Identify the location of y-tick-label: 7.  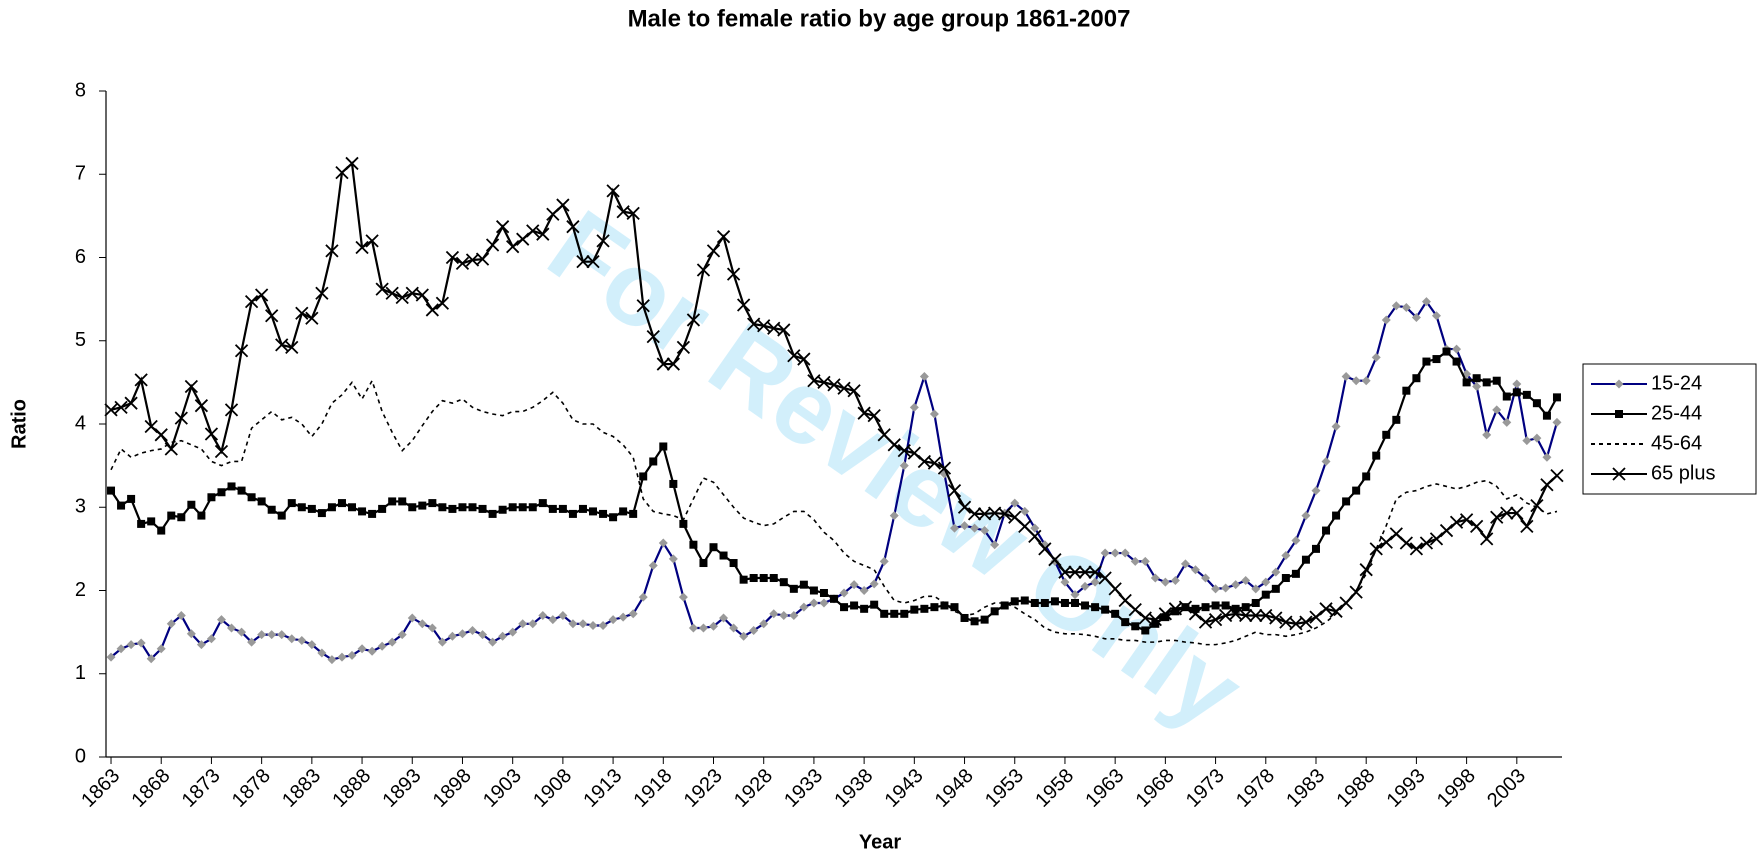
(80, 174).